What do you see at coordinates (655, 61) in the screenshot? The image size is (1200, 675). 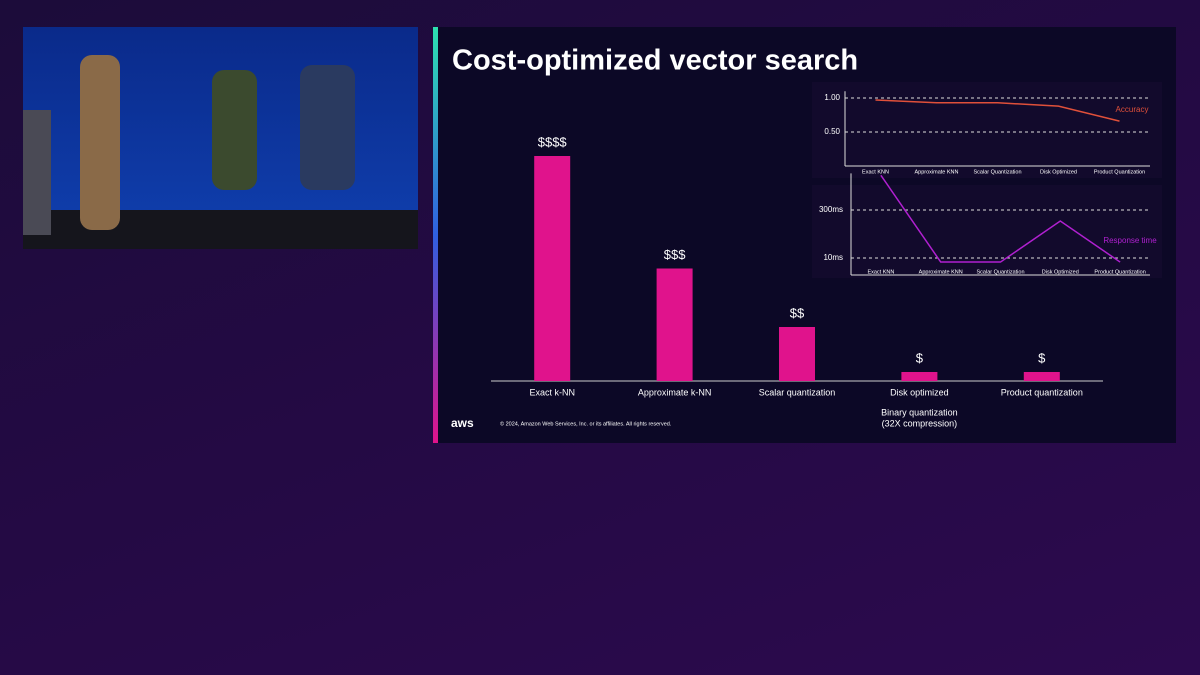 I see `slide-title: Cost-optimized vector search` at bounding box center [655, 61].